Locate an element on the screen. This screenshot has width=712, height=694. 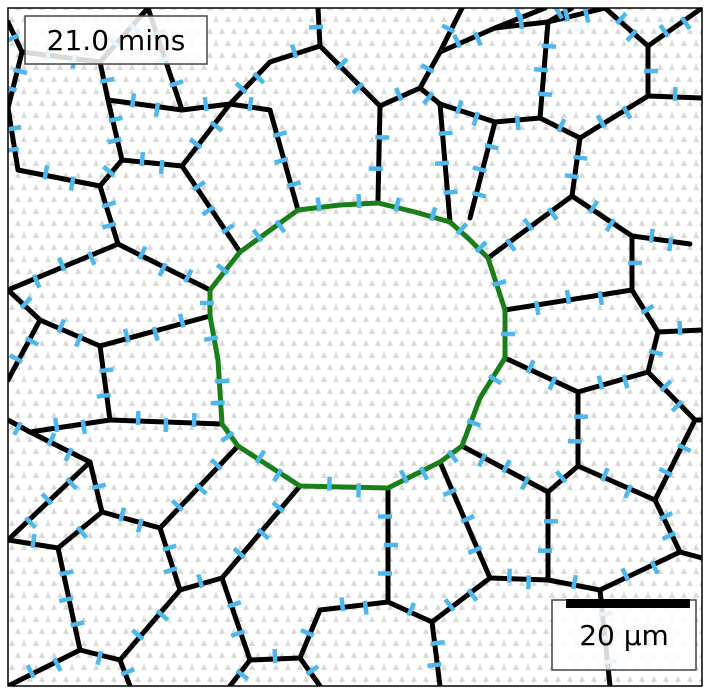
scale-bar-label: 20 μm is located at coordinates (624, 635).